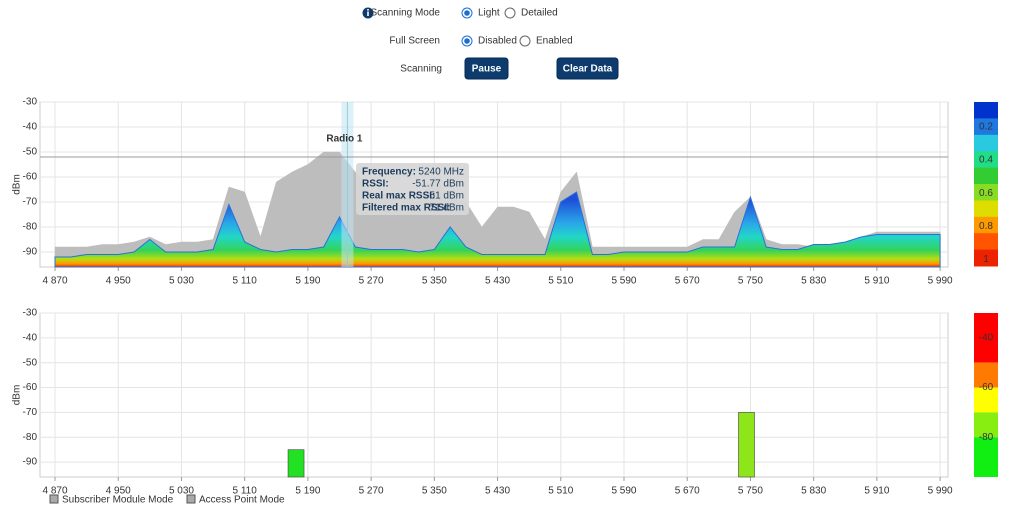  I want to click on legend-label: Access Point Mode, so click(242, 500).